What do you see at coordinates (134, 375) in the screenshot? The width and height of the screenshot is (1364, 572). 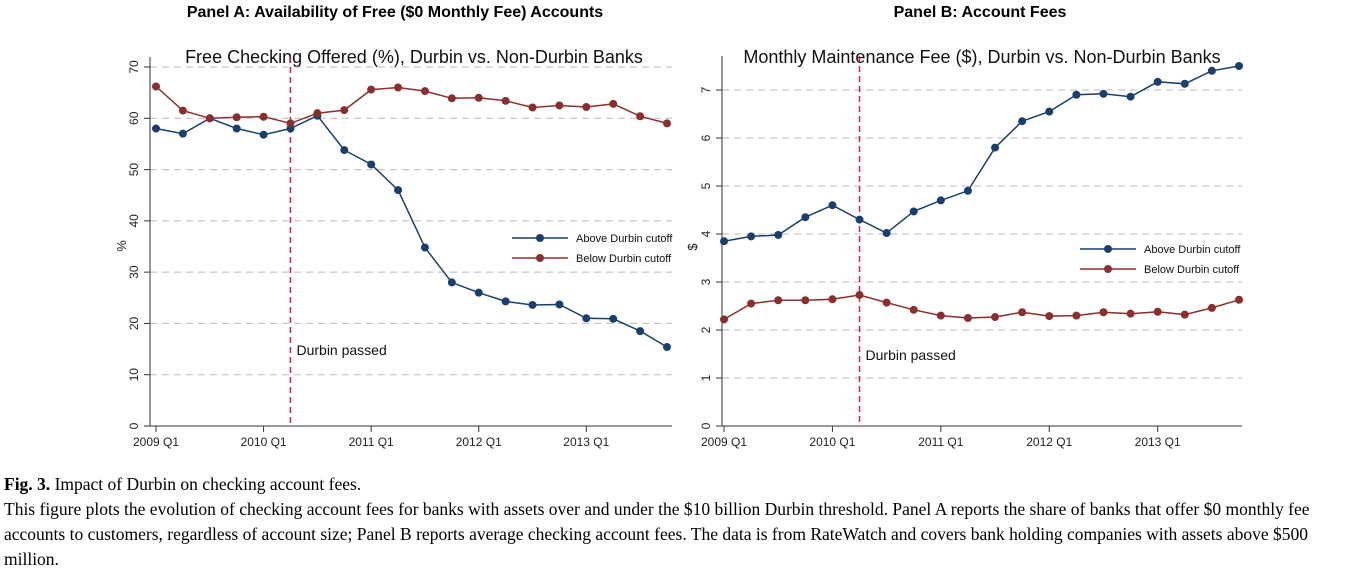 I see `y-tick-label: 10` at bounding box center [134, 375].